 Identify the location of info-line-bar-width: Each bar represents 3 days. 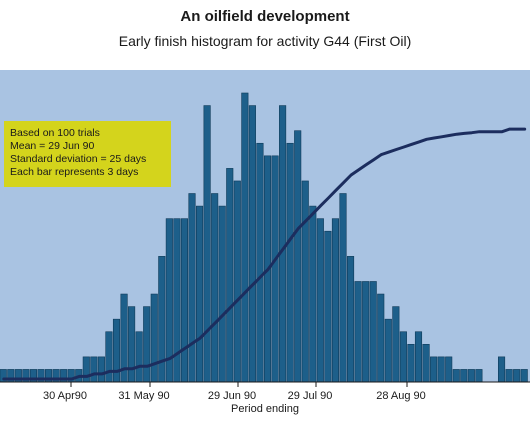
(74, 172).